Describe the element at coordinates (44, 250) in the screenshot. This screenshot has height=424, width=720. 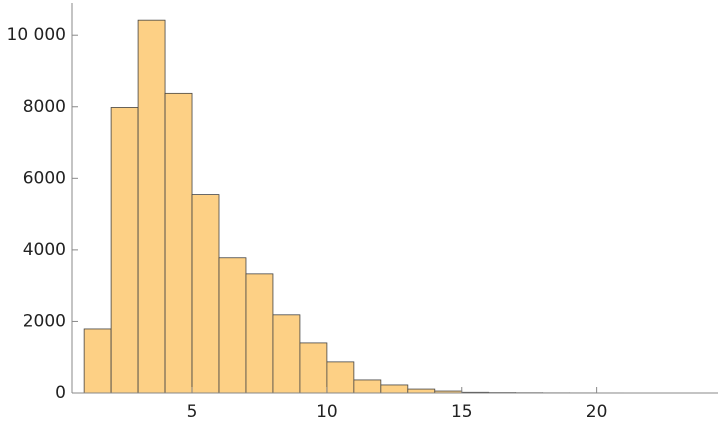
I see `y-tick-label: 4000` at that location.